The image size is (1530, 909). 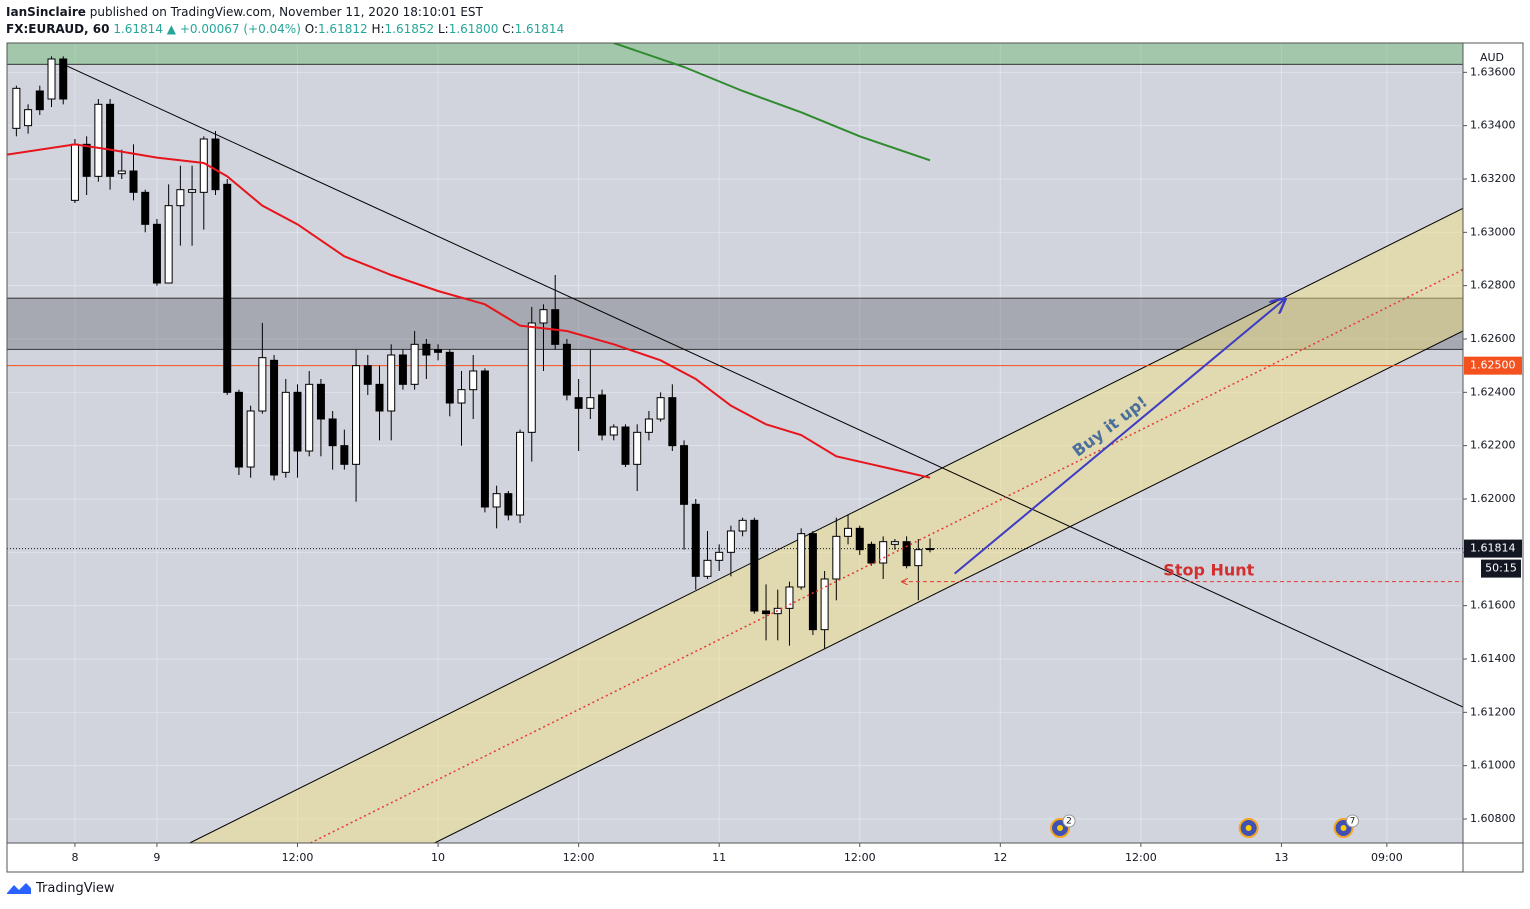 I want to click on y-tick-label: 1.63200, so click(x=1493, y=178).